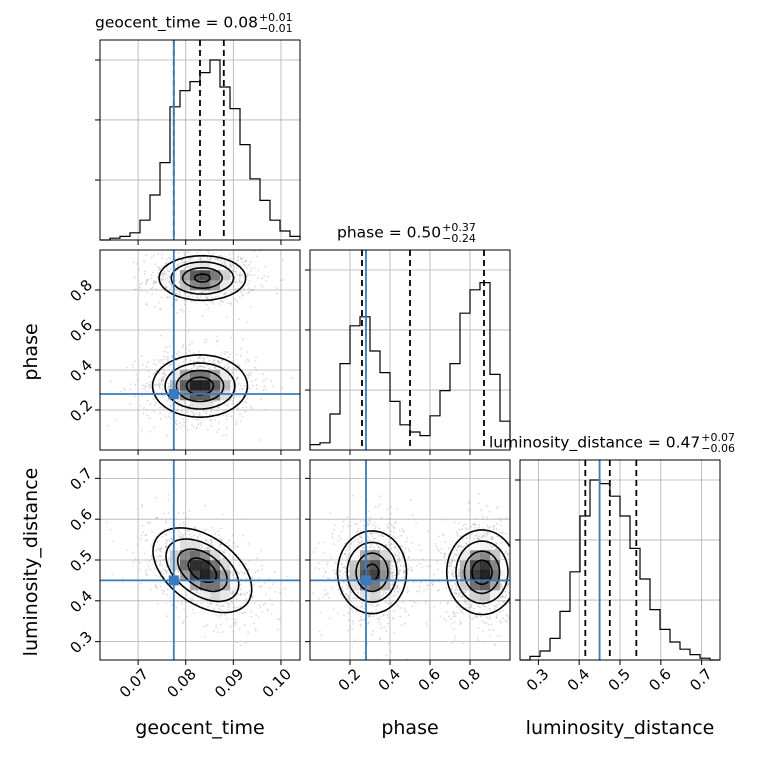 Image resolution: width=760 pixels, height=760 pixels. Describe the element at coordinates (173, 394) in the screenshot. I see `truth-marker` at that location.